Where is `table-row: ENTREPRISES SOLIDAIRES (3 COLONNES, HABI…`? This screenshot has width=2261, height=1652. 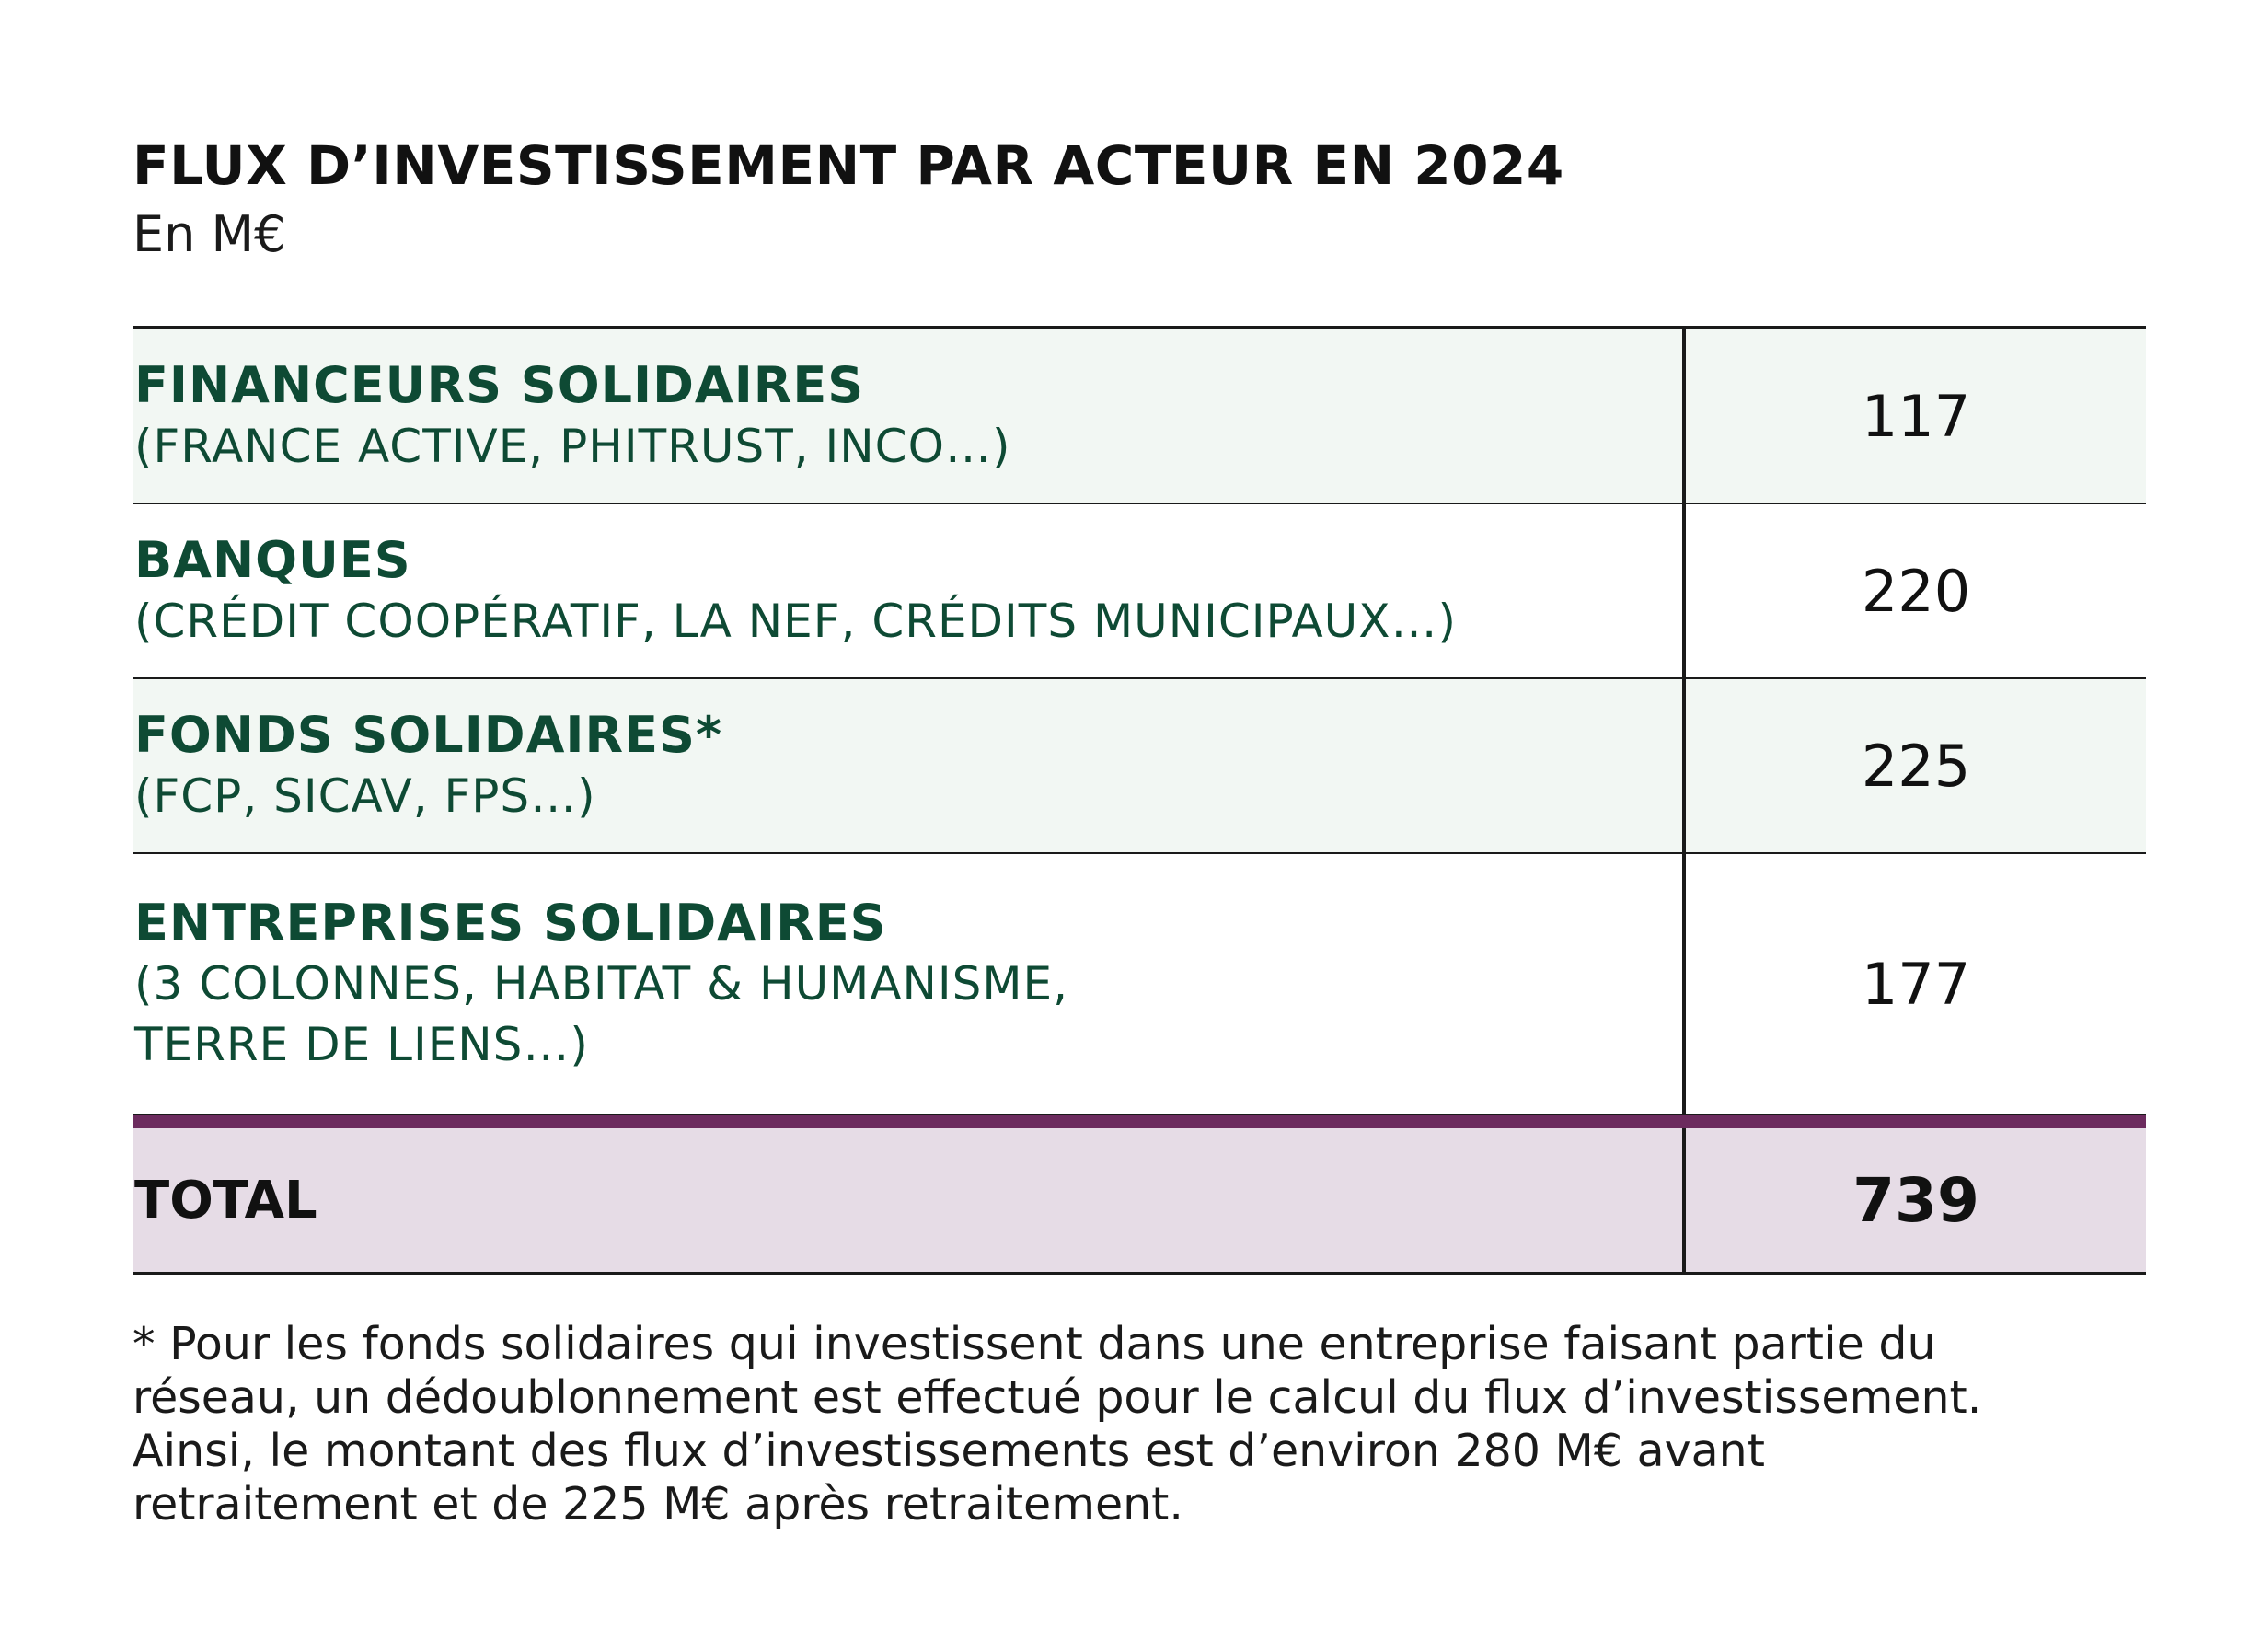 table-row: ENTREPRISES SOLIDAIRES (3 COLONNES, HABI… is located at coordinates (1139, 984).